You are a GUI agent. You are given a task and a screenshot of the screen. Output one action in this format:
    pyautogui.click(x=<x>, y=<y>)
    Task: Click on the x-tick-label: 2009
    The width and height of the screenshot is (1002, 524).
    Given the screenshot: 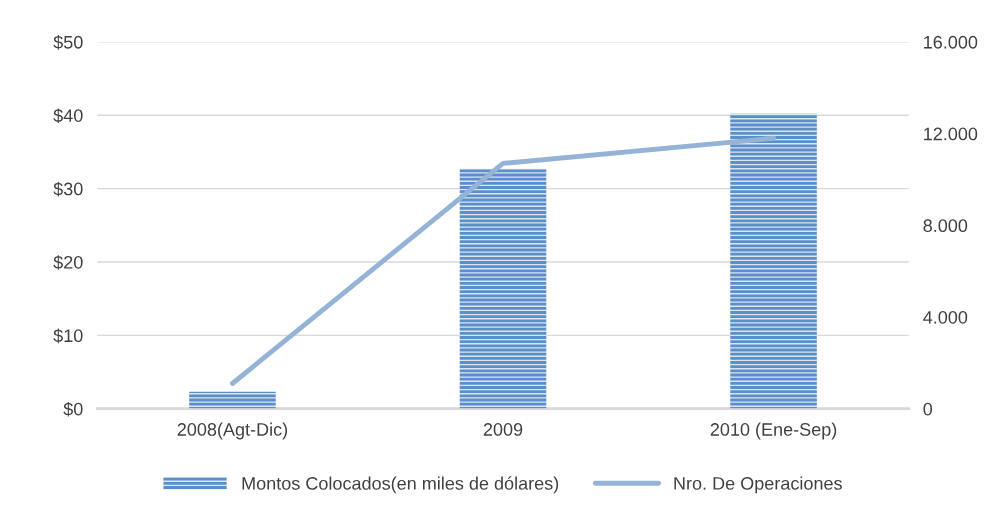 What is the action you would take?
    pyautogui.click(x=503, y=429)
    